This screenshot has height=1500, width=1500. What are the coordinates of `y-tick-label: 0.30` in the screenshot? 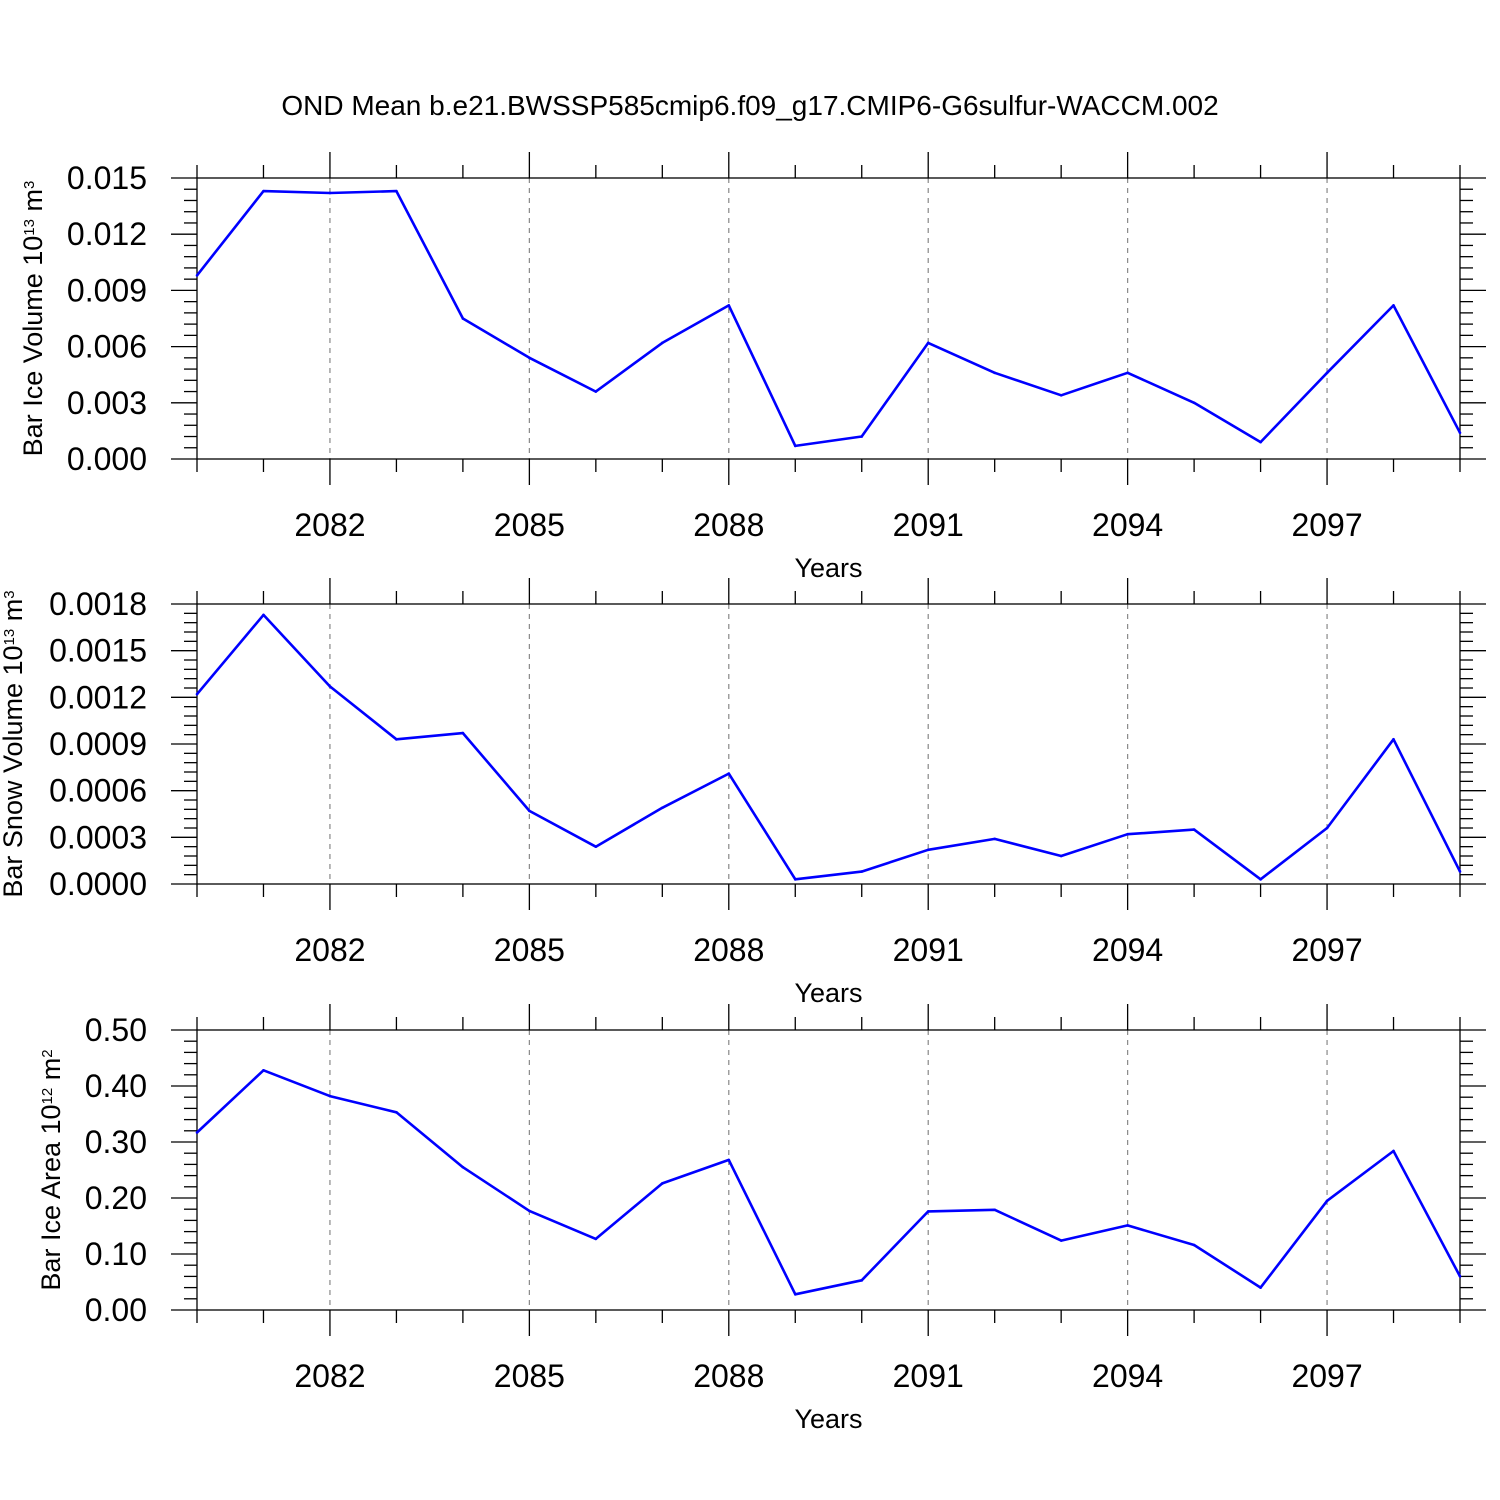 It's located at (116, 1142).